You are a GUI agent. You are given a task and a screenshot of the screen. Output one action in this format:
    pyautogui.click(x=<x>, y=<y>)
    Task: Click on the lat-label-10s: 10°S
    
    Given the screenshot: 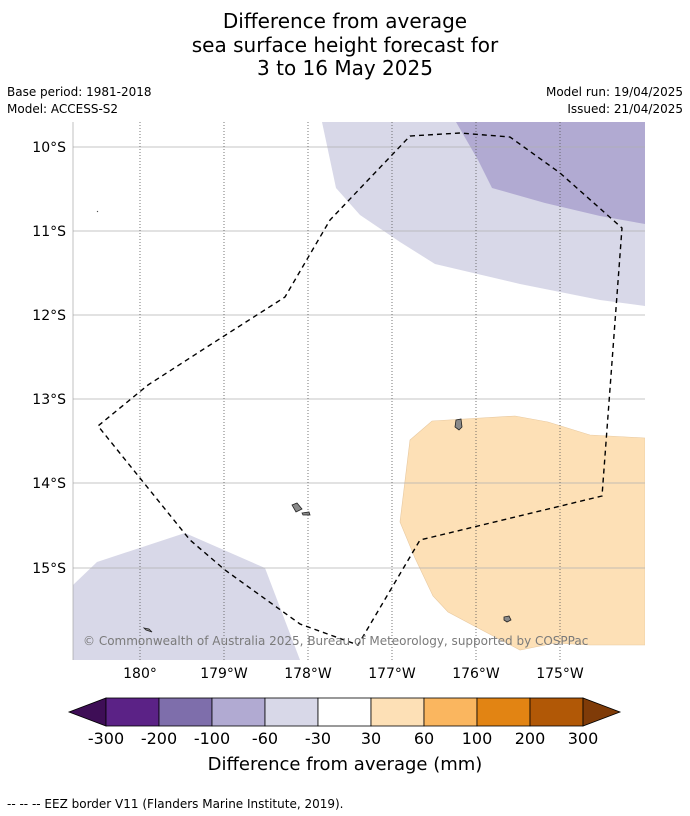 What is the action you would take?
    pyautogui.click(x=49, y=148)
    